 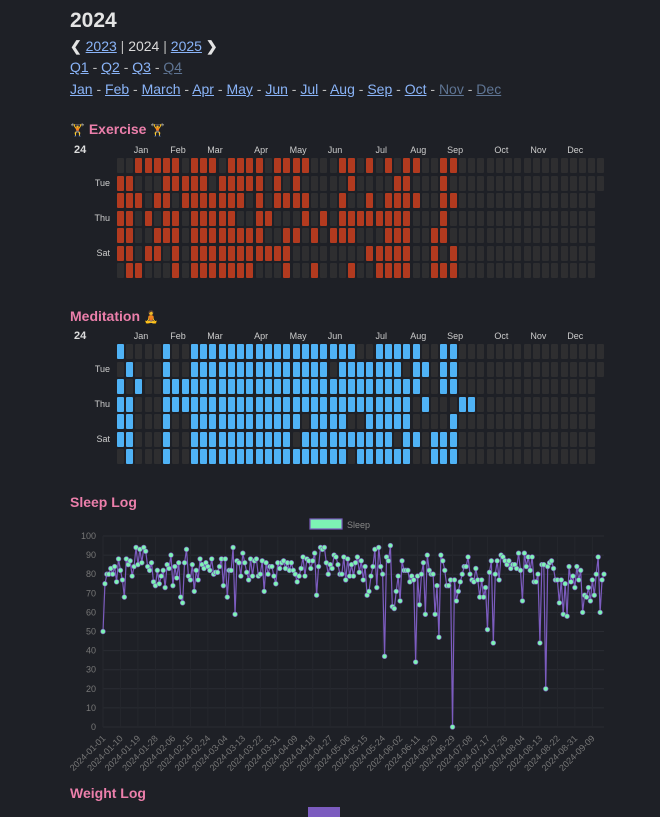 What do you see at coordinates (324, 812) in the screenshot?
I see `weight-legend-swatch` at bounding box center [324, 812].